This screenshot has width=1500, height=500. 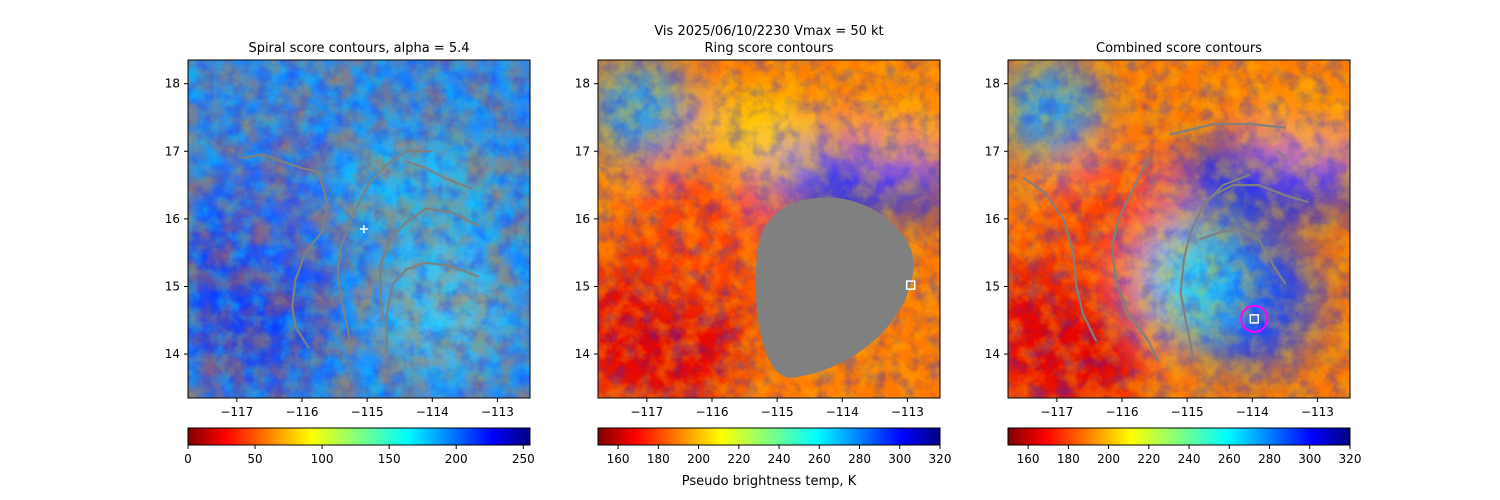 What do you see at coordinates (1189, 459) in the screenshot?
I see `combined-colorbar-tick-label: 240` at bounding box center [1189, 459].